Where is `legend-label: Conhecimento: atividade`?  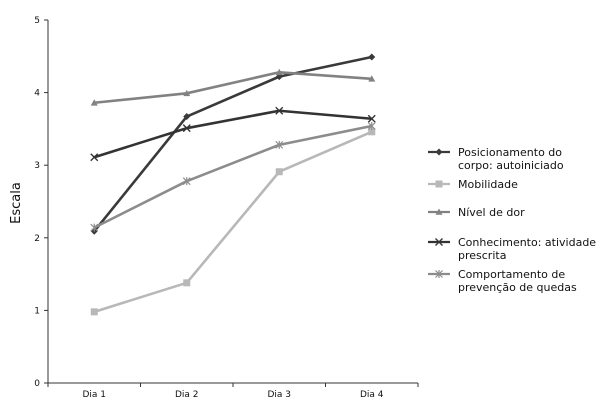
legend-label: Conhecimento: atividade is located at coordinates (527, 242).